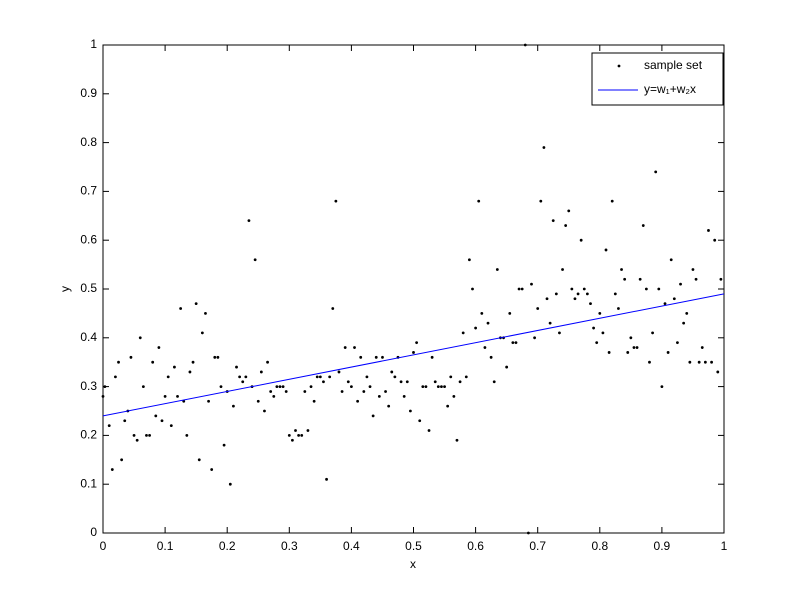 The image size is (799, 599). I want to click on legend-label: sample set, so click(673, 65).